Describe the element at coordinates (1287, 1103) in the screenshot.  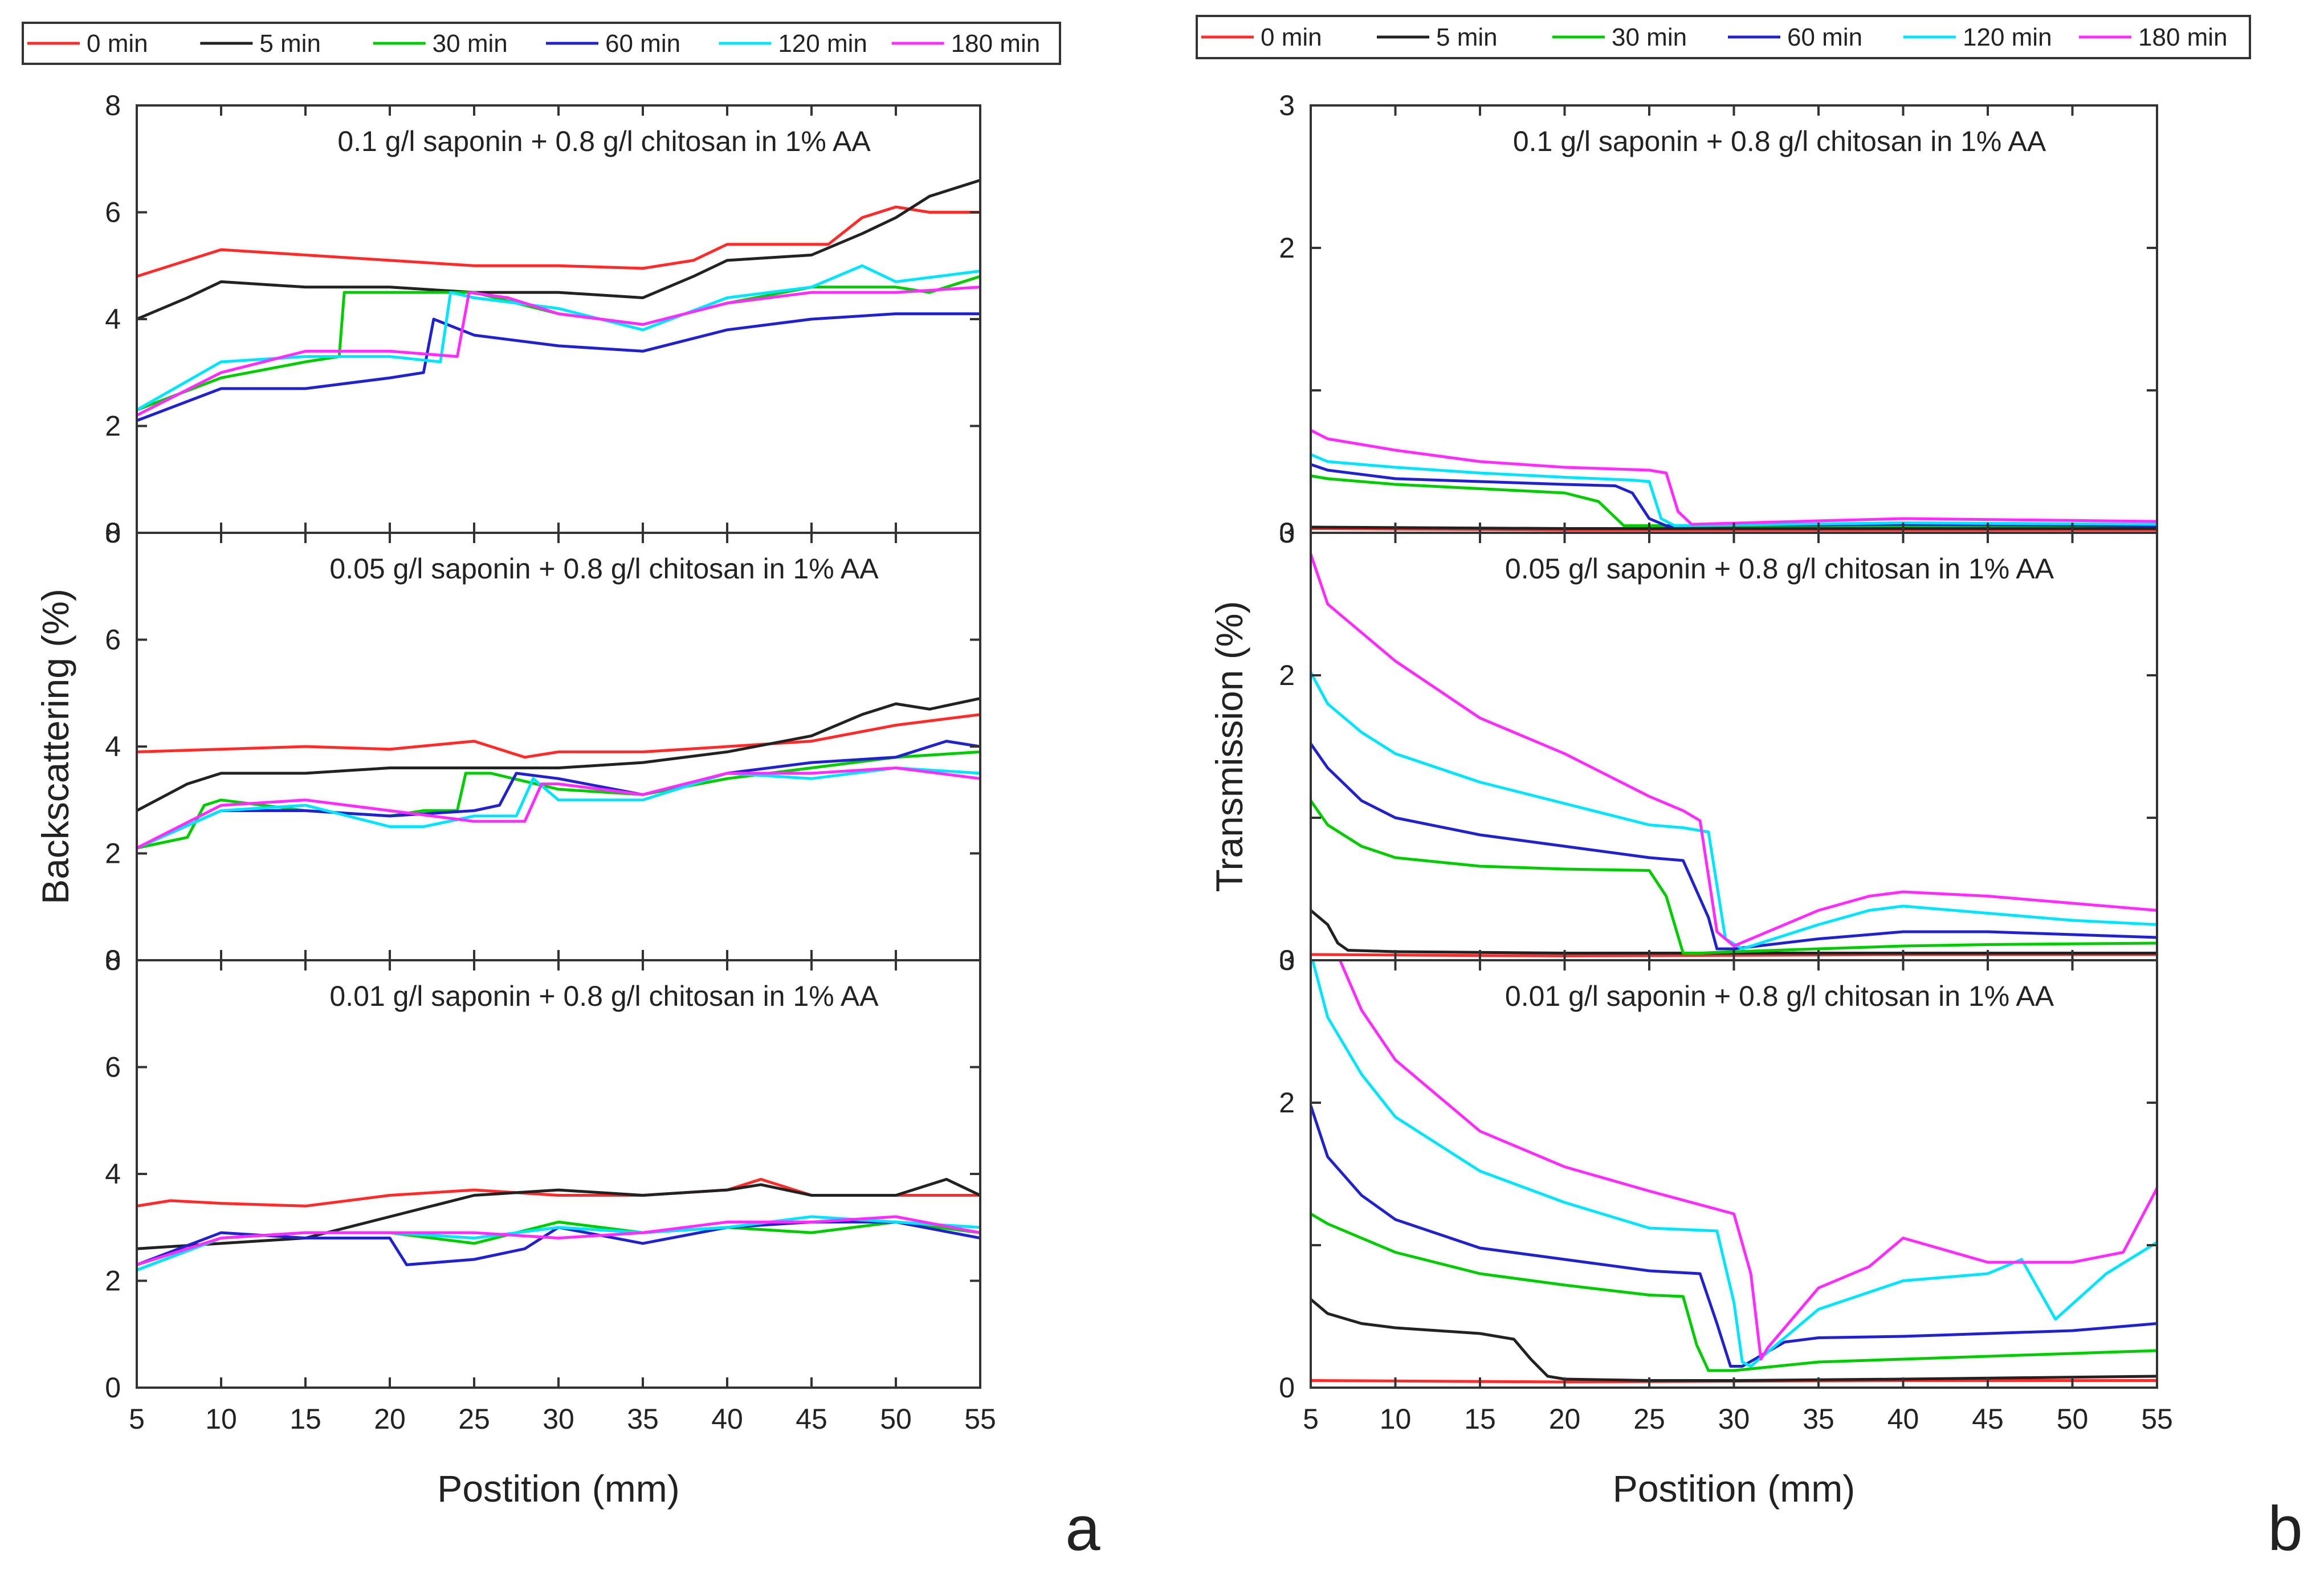
I see `tr-panel-3-ytick-label: 2` at that location.